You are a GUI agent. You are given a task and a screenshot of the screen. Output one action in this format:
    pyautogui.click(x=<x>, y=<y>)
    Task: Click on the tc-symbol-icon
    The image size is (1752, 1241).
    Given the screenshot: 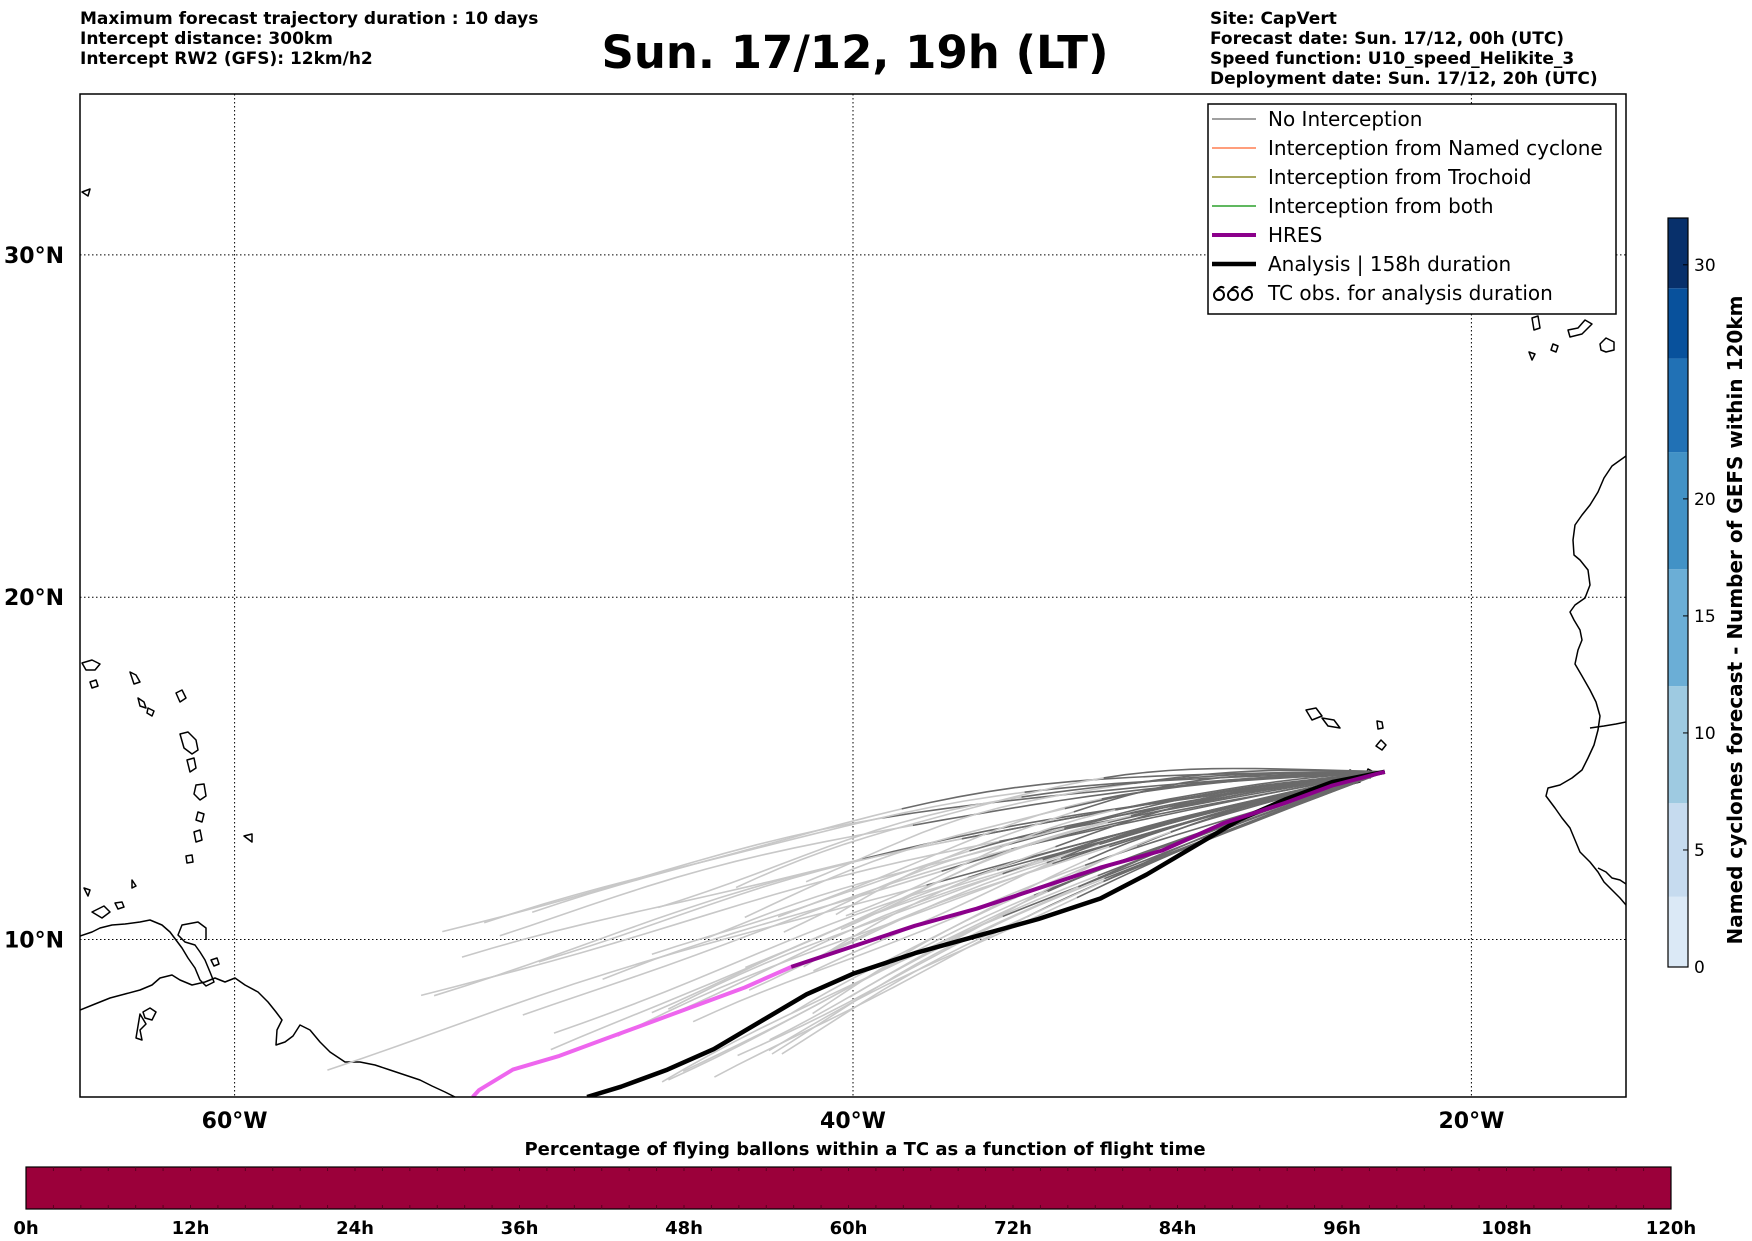 What is the action you would take?
    pyautogui.click(x=1233, y=293)
    